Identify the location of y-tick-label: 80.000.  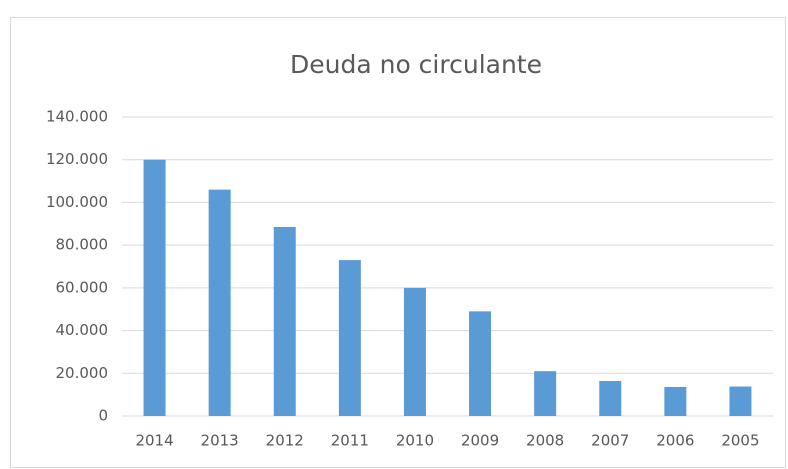
(82, 245).